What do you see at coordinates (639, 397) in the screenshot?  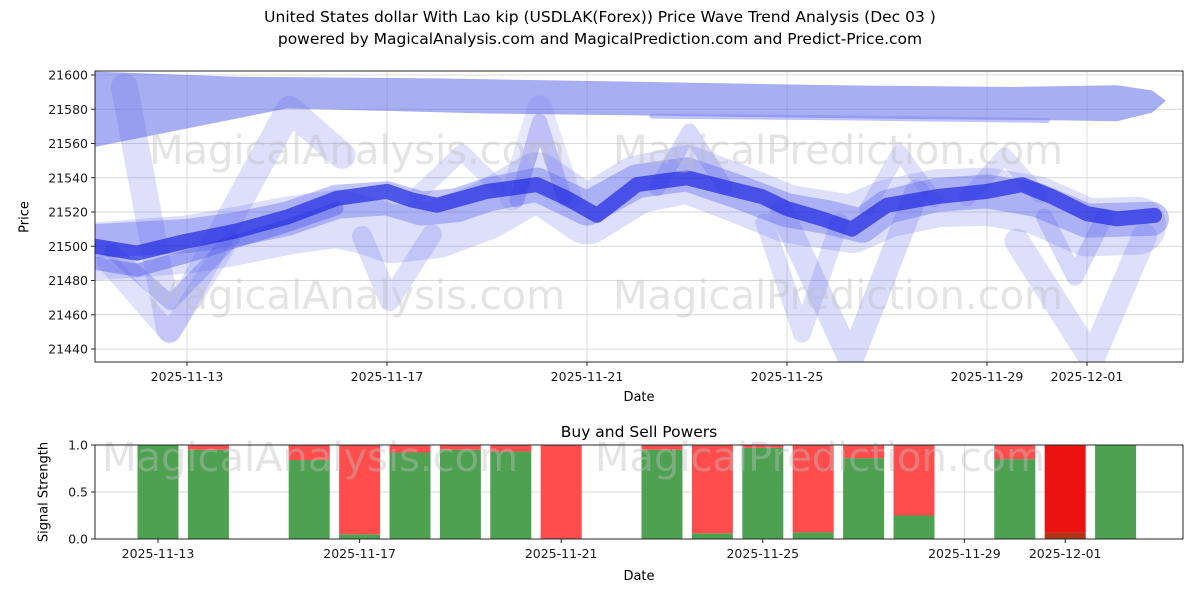 I see `top-xlabel-date: Date` at bounding box center [639, 397].